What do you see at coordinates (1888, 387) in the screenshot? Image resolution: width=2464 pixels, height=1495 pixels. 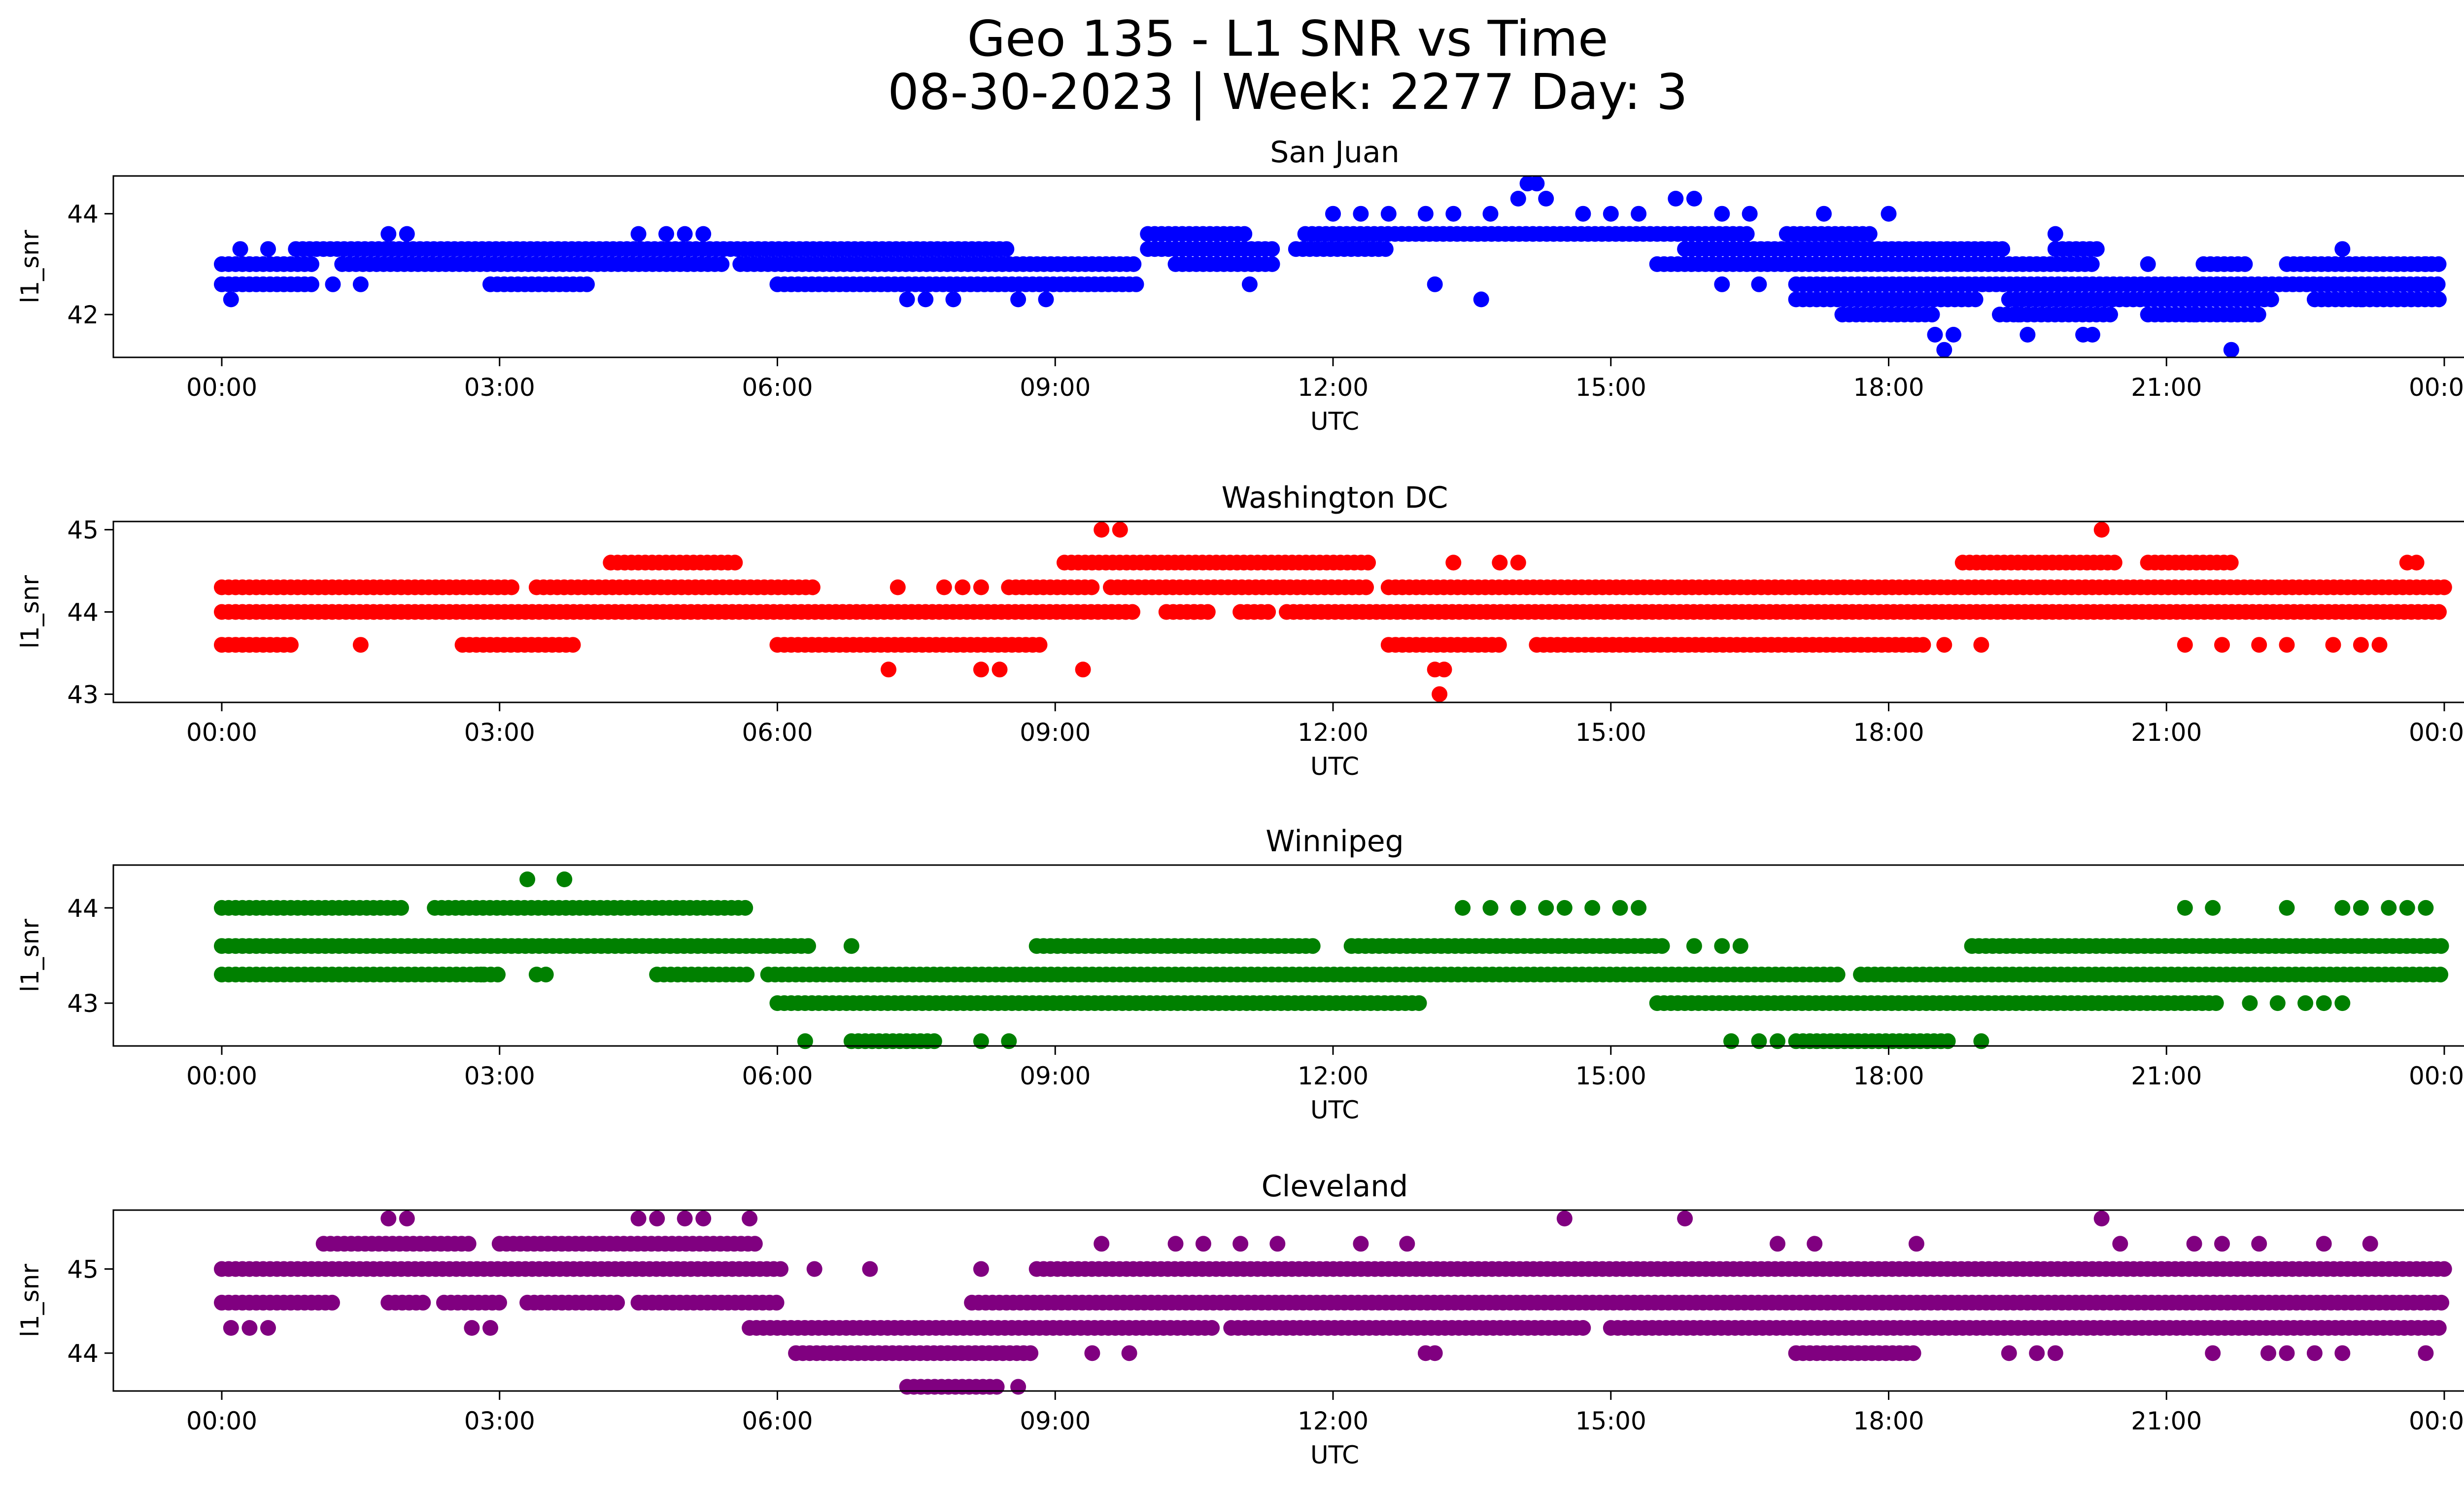 I see `x-tick-label: 18:00` at bounding box center [1888, 387].